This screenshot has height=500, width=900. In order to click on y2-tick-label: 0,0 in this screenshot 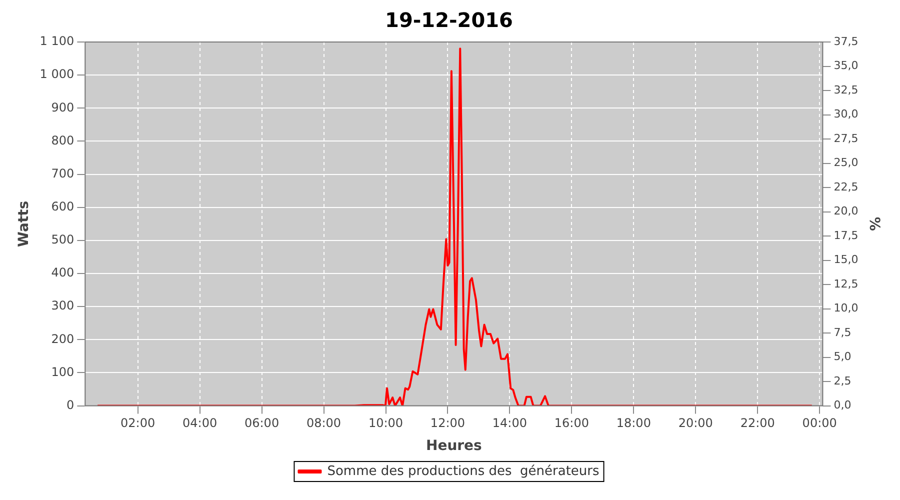, I will do `click(843, 405)`.